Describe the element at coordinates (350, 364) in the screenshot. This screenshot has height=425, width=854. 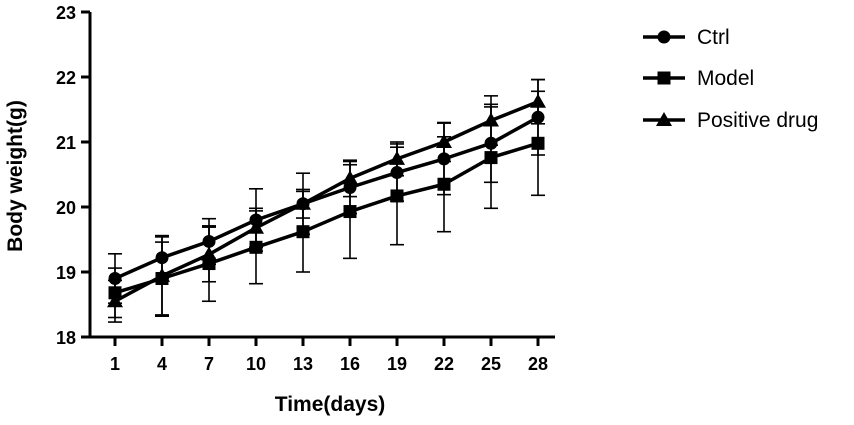
I see `x-tick-label: 16` at that location.